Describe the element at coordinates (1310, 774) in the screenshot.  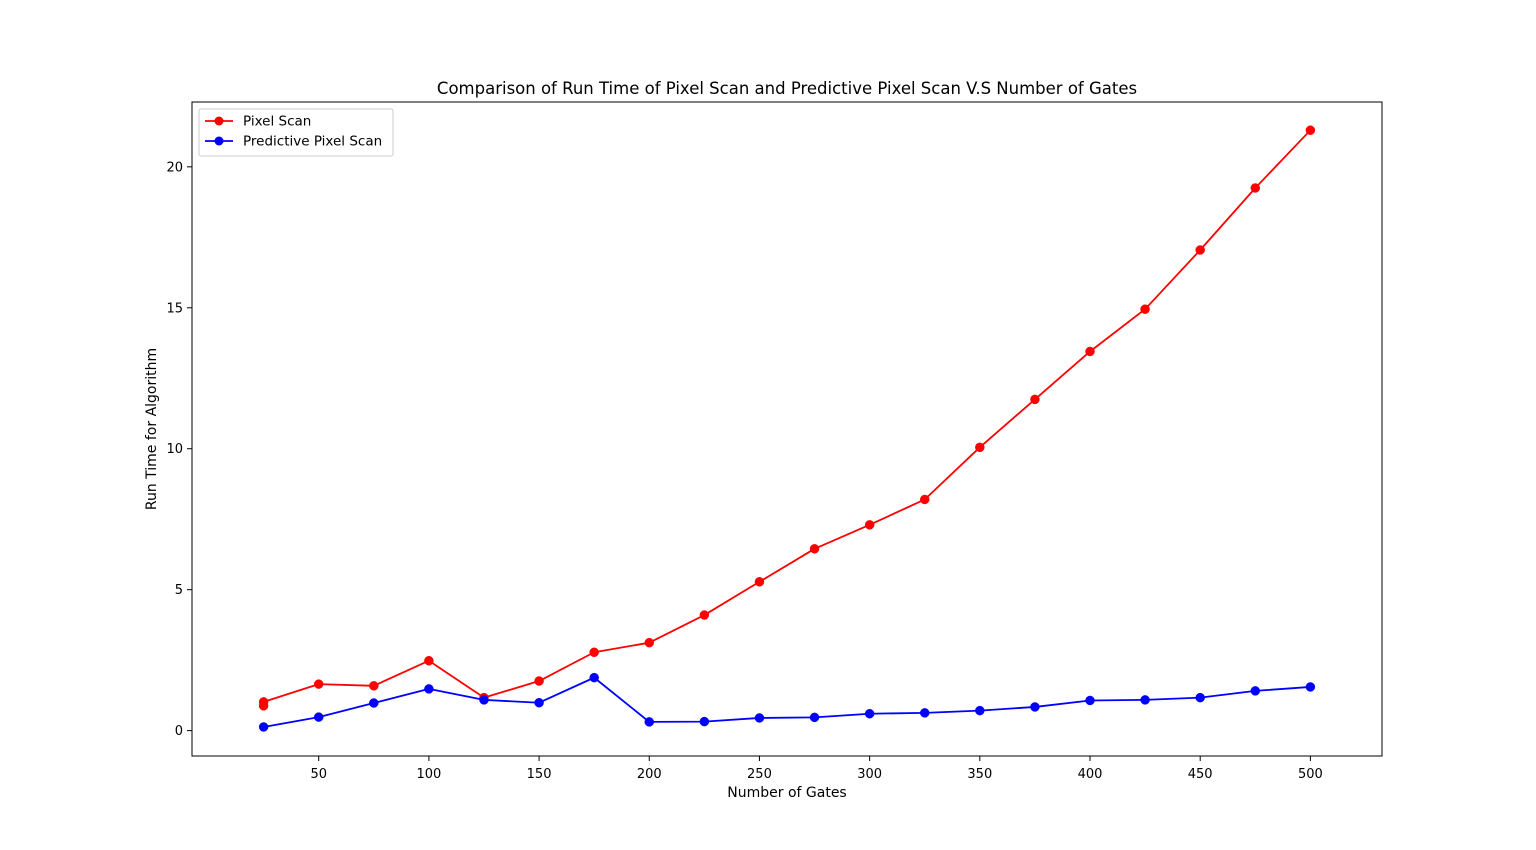
I see `x-tick-label: 500` at that location.